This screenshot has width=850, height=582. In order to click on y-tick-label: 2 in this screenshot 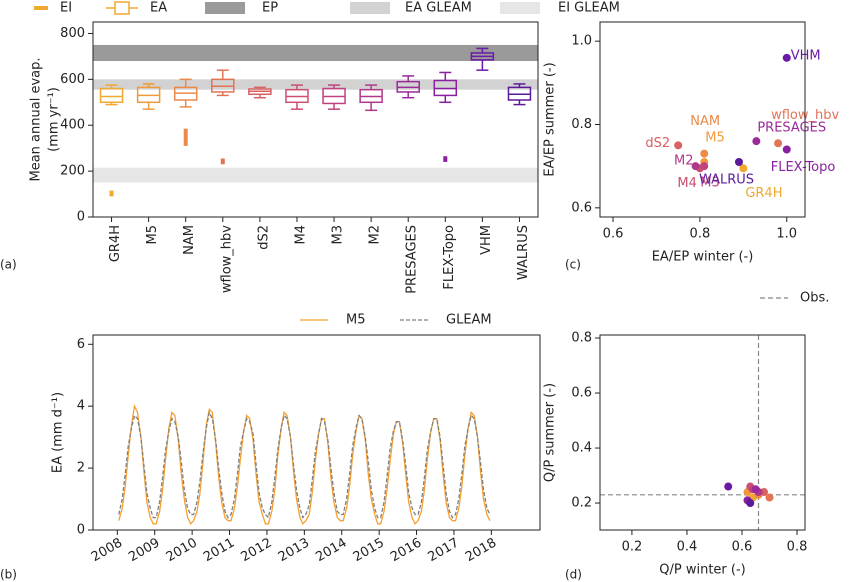, I will do `click(81, 468)`.